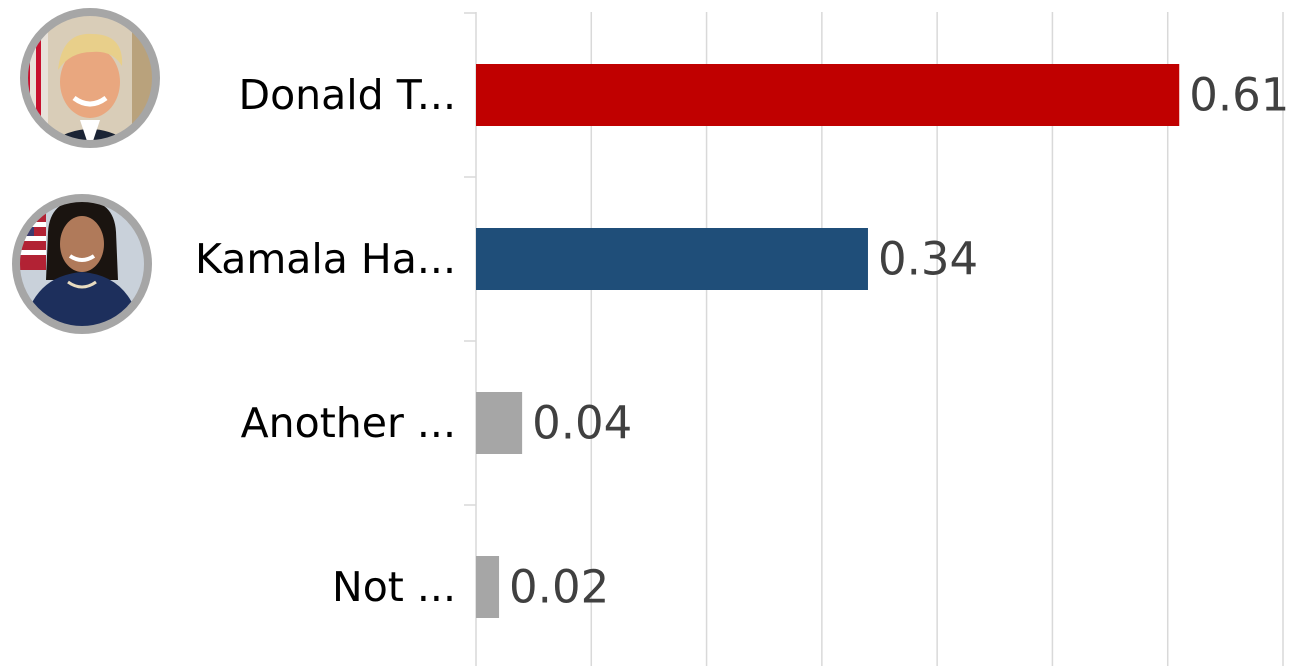 This screenshot has height=666, width=1292. I want to click on value-label: 0.34, so click(928, 259).